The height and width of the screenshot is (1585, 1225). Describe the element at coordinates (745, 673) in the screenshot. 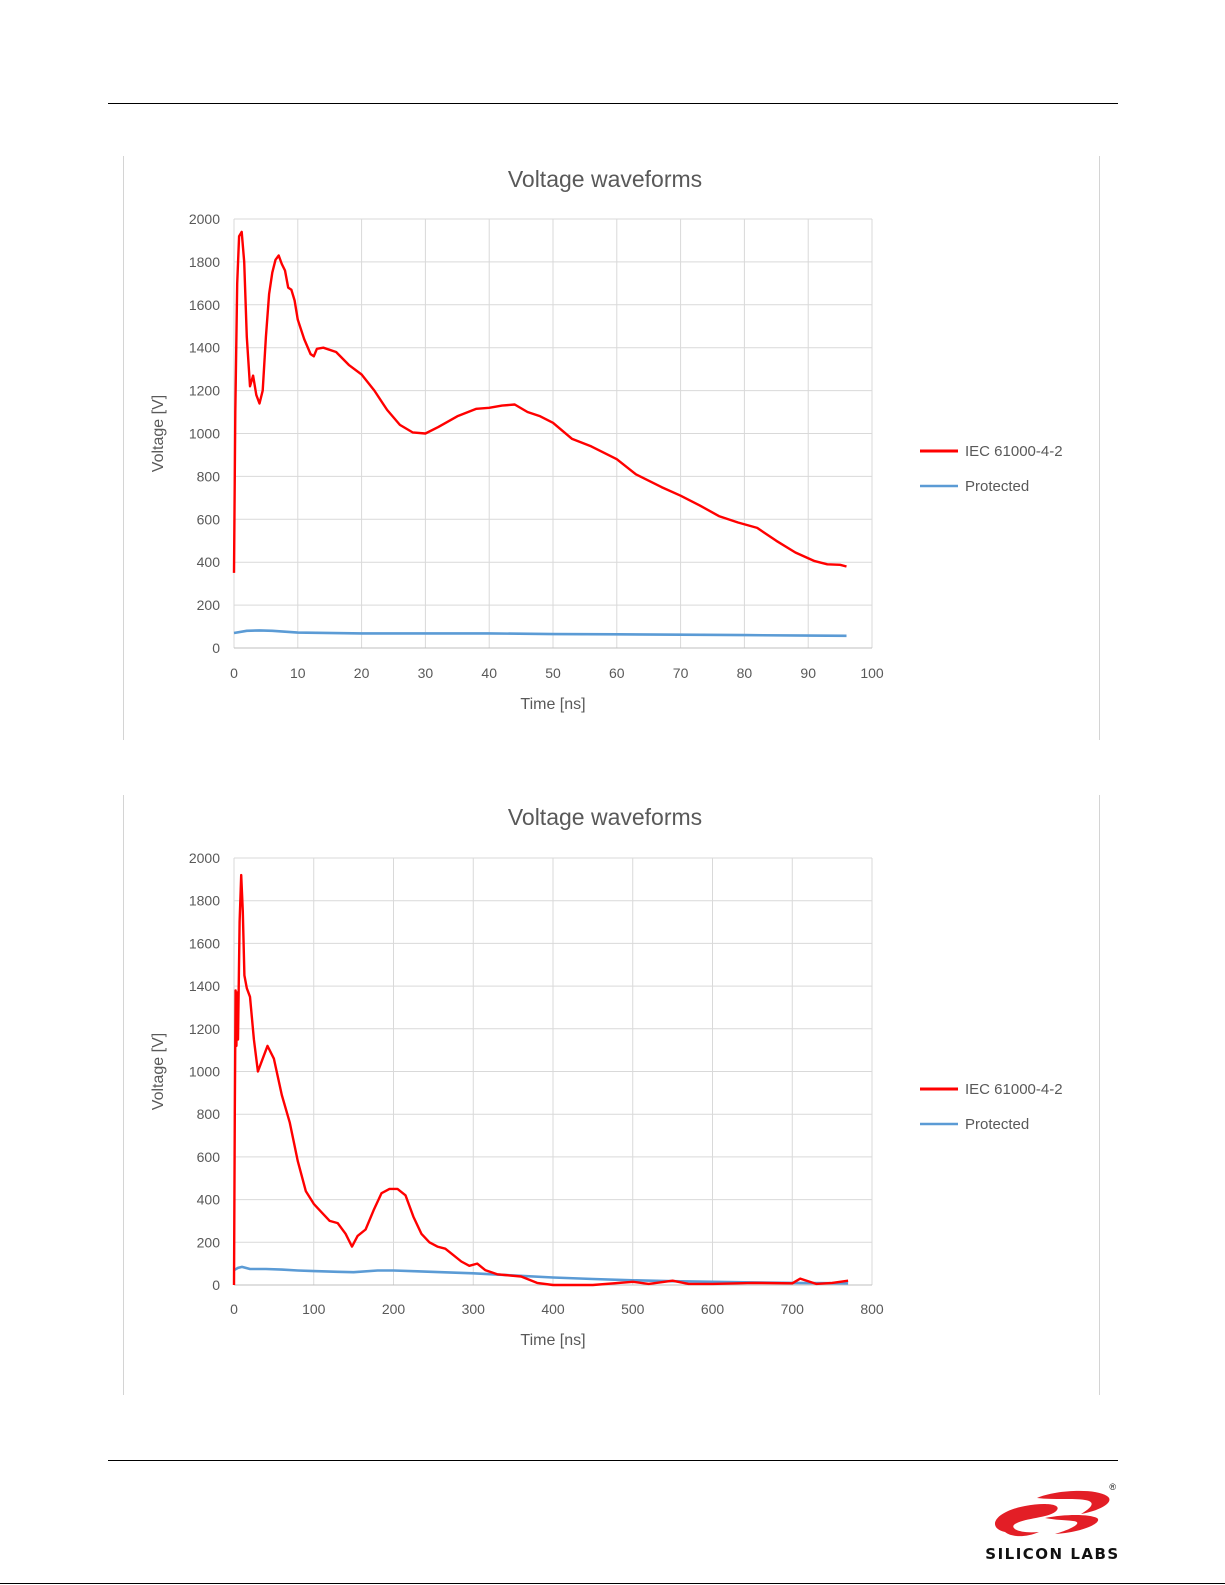

I see `x-tick-label: 80` at that location.